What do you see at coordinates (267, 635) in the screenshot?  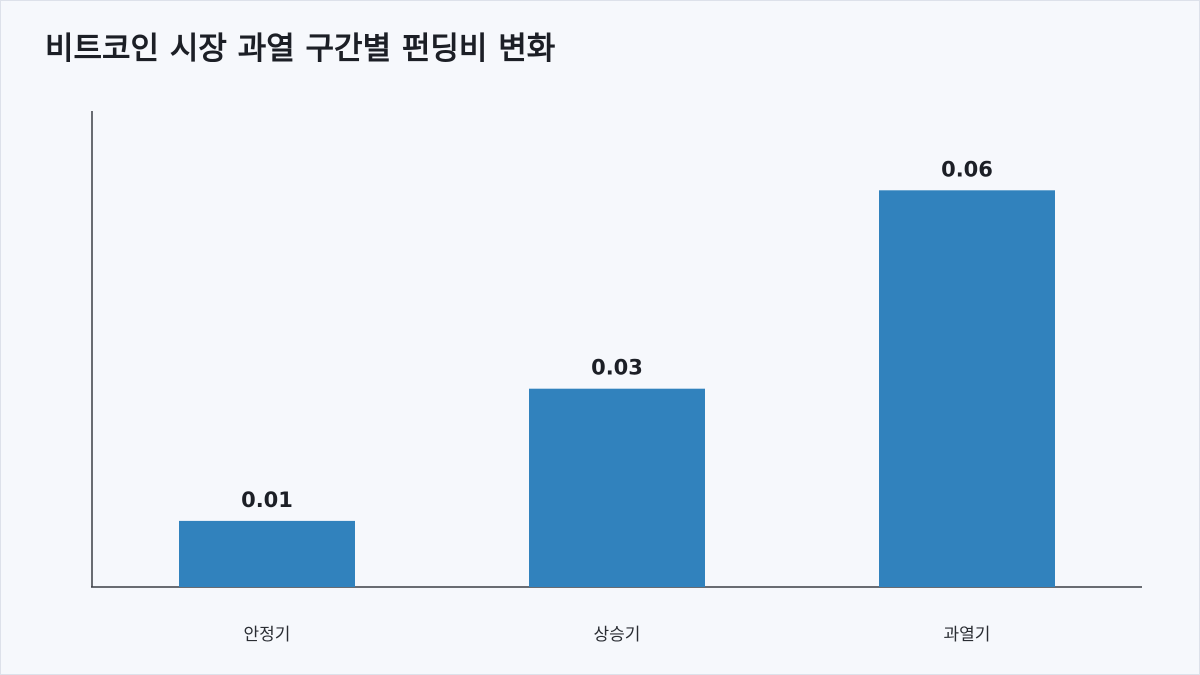 I see `x-tick-label-1: 안정기` at bounding box center [267, 635].